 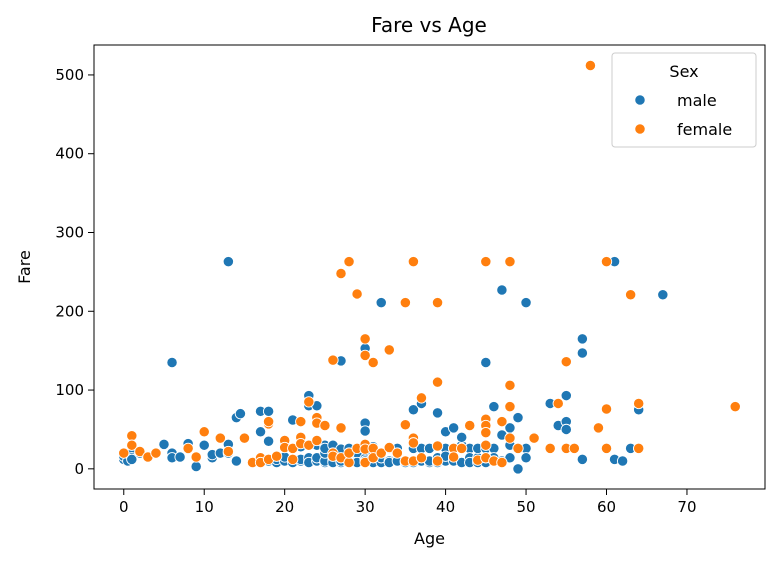 I want to click on y-tick-label: 300, so click(x=69, y=232).